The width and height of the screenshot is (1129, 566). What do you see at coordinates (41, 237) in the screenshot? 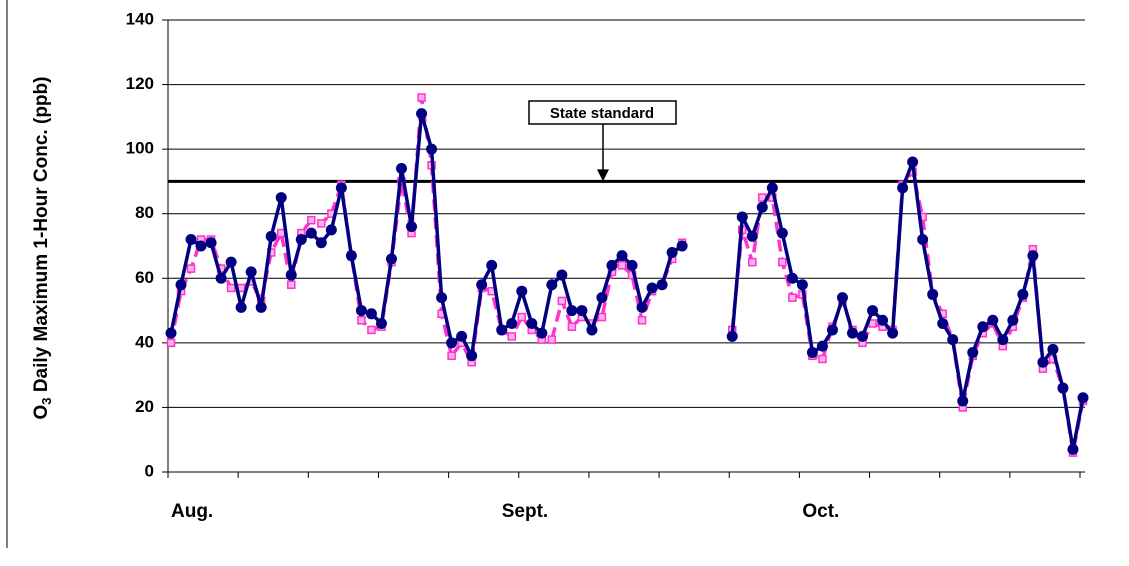
I see `y-label-part: Daily Maximum 1-Hour Conc. (ppb)` at bounding box center [41, 237].